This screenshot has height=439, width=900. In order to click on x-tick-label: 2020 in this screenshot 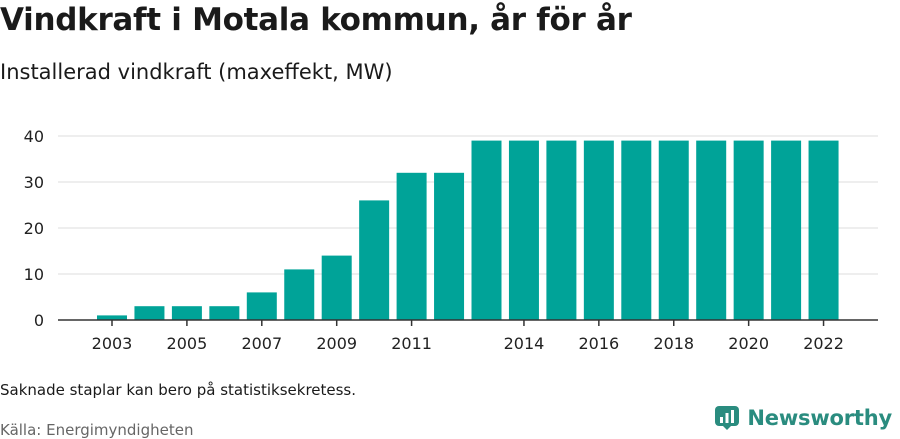, I will do `click(748, 343)`.